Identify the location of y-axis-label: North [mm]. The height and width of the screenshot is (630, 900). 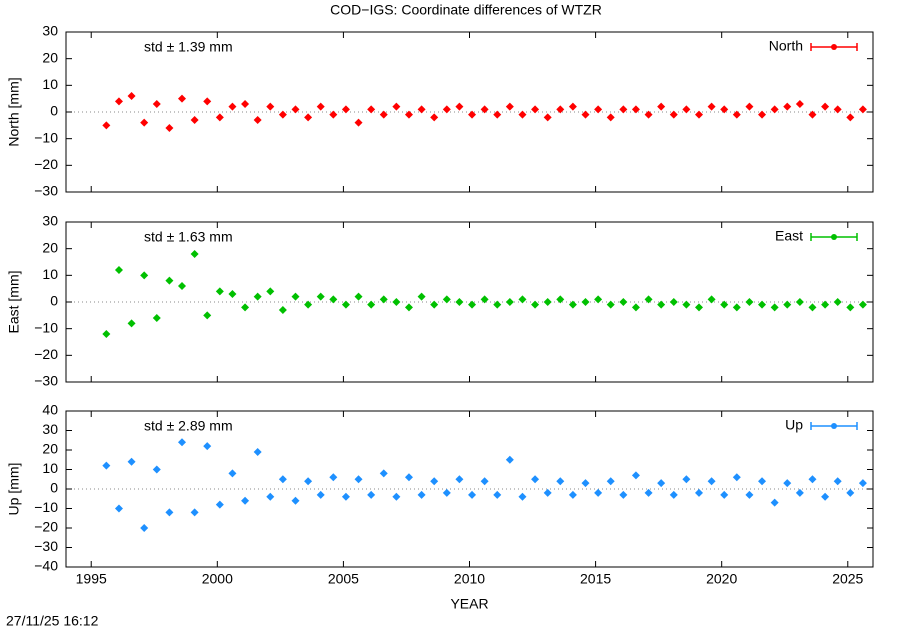
(14, 111).